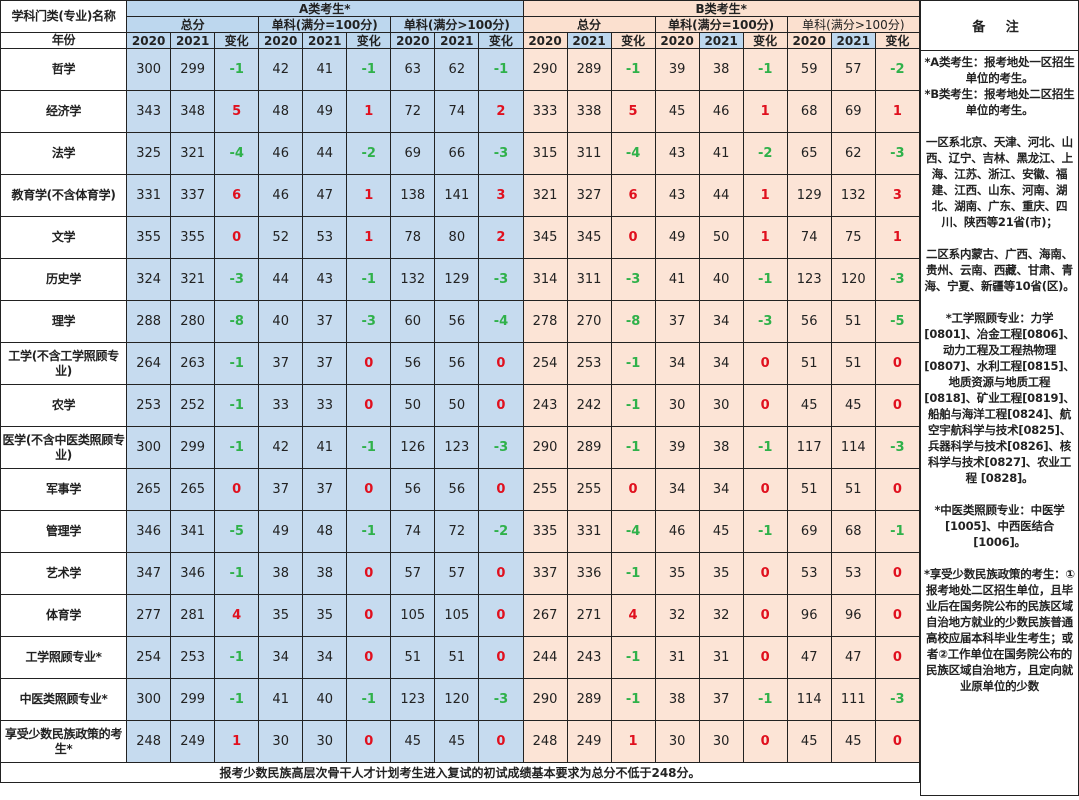 The width and height of the screenshot is (1079, 800). What do you see at coordinates (633, 321) in the screenshot?
I see `b-change-cell: -8` at bounding box center [633, 321].